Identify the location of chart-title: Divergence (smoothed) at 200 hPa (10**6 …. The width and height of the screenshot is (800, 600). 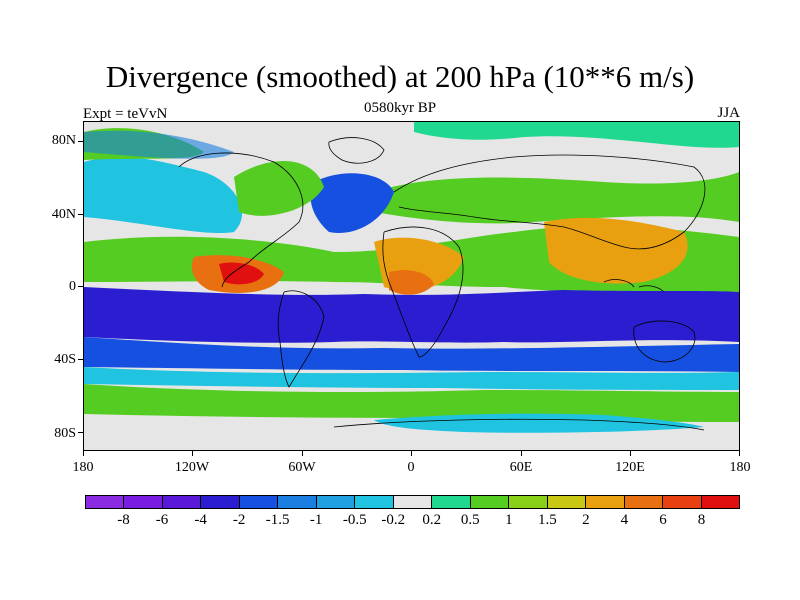
(400, 76).